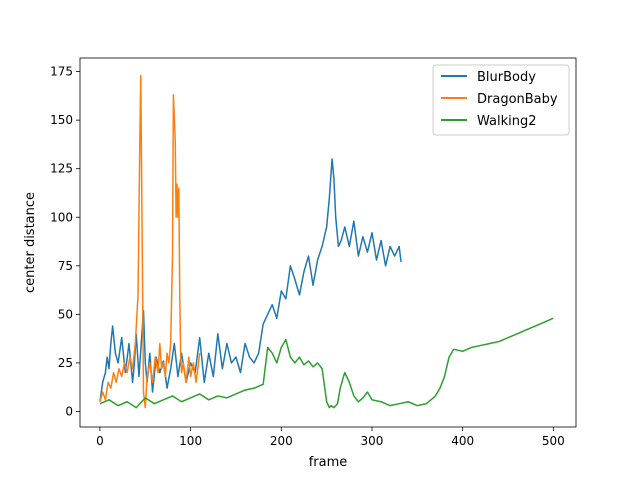  What do you see at coordinates (326, 363) in the screenshot?
I see `series-line-walking2` at bounding box center [326, 363].